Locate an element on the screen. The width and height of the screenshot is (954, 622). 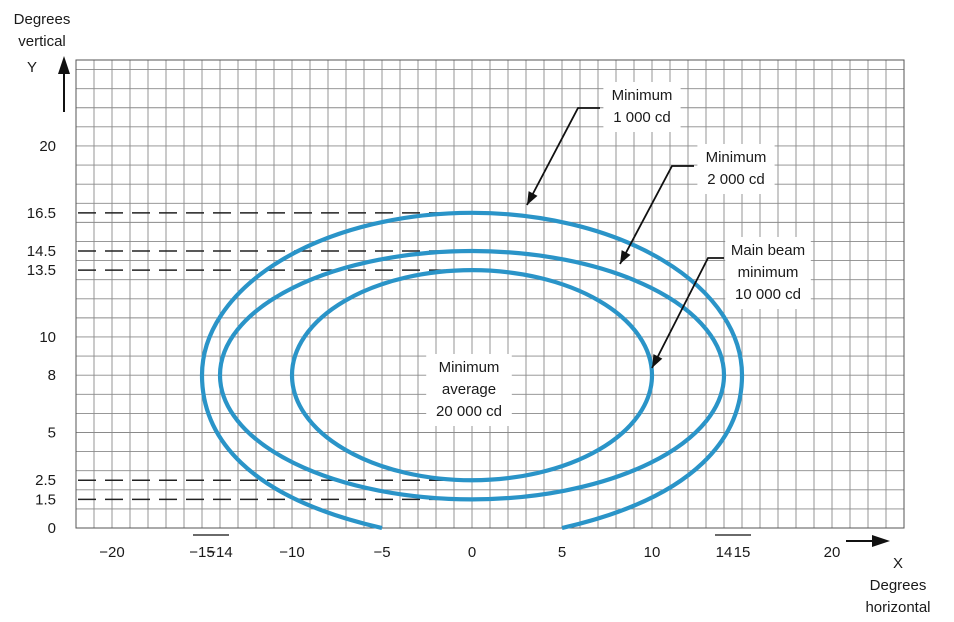
y-tick-label: 13.5 is located at coordinates (41, 270).